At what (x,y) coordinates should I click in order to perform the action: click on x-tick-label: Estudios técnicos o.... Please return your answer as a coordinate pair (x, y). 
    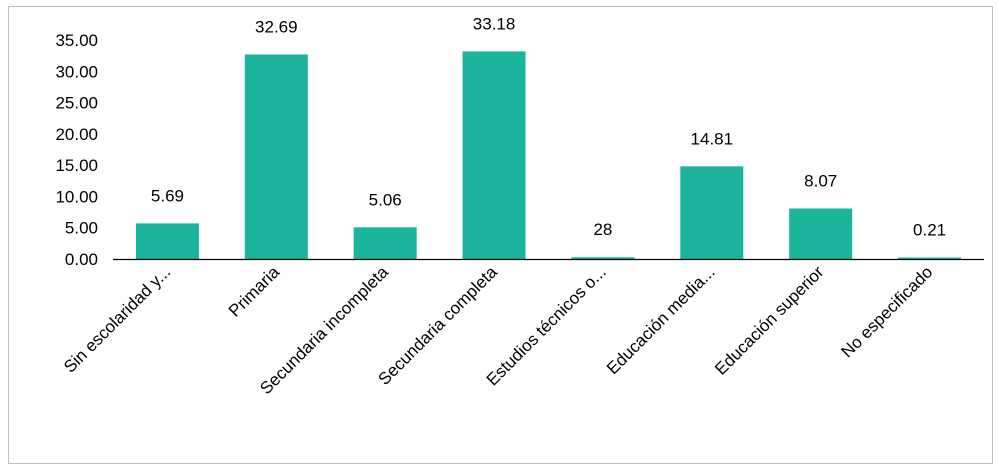
    Looking at the image, I should click on (546, 325).